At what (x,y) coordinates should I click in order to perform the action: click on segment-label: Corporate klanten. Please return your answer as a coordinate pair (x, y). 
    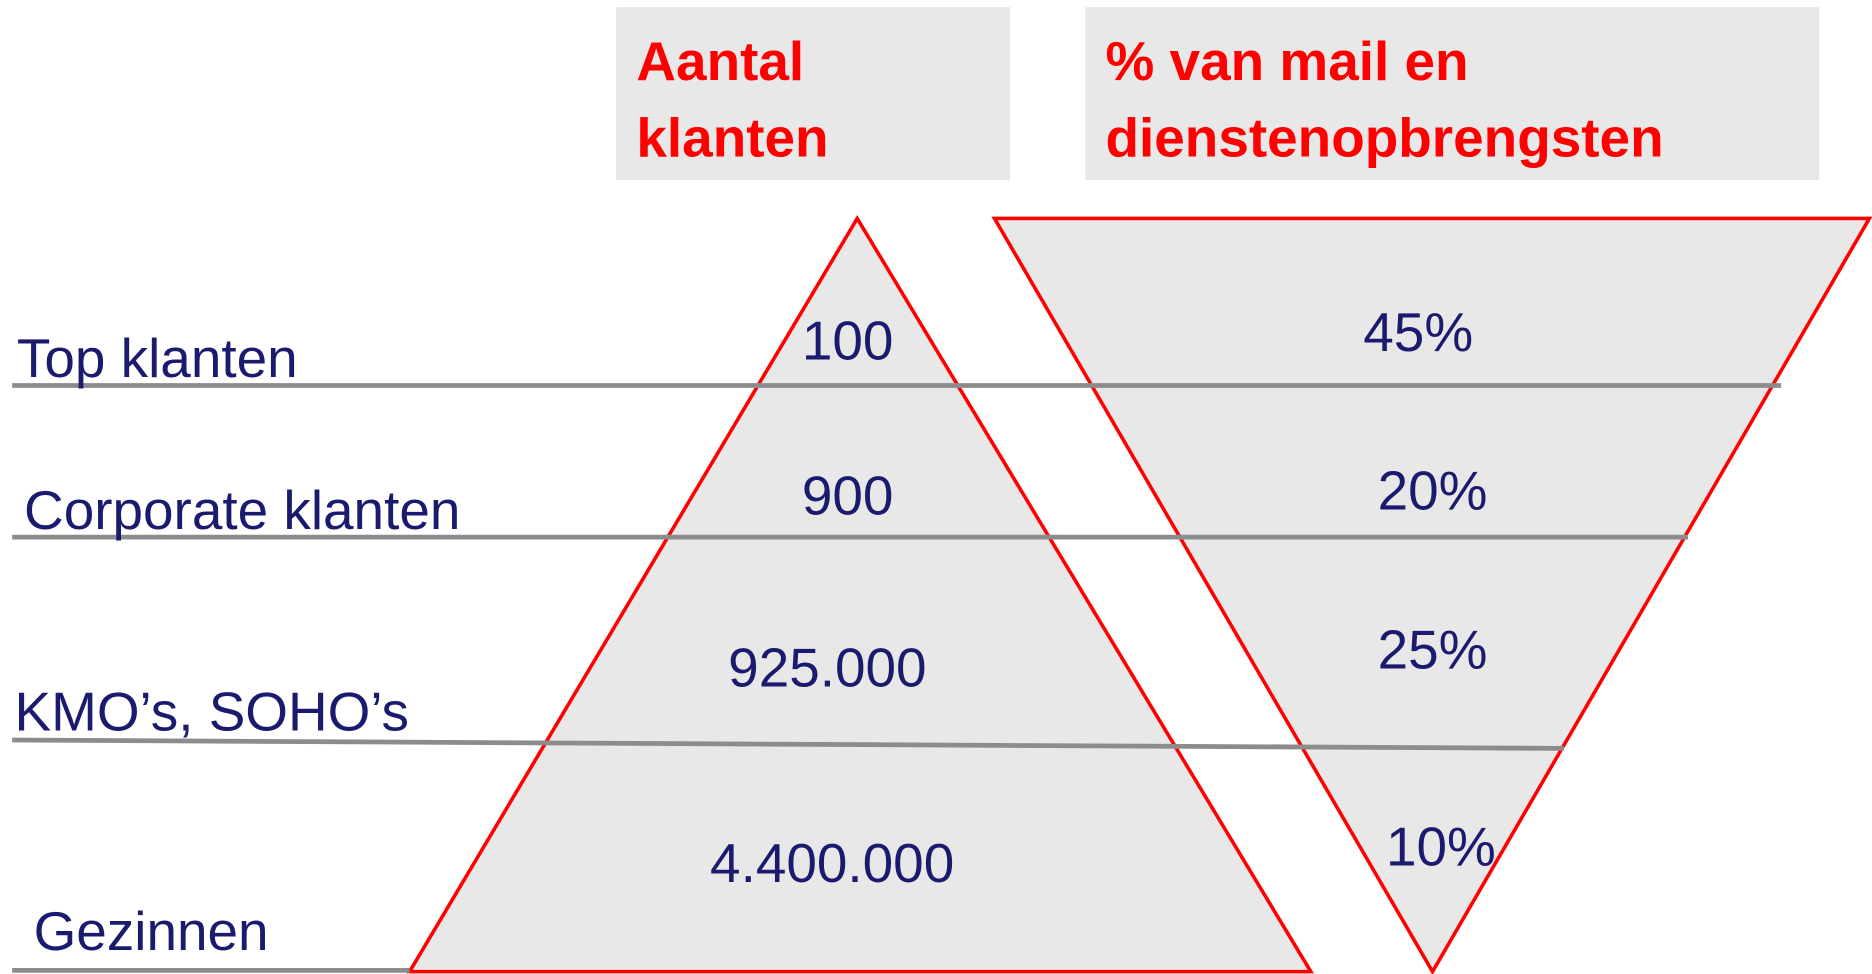
    Looking at the image, I should click on (242, 510).